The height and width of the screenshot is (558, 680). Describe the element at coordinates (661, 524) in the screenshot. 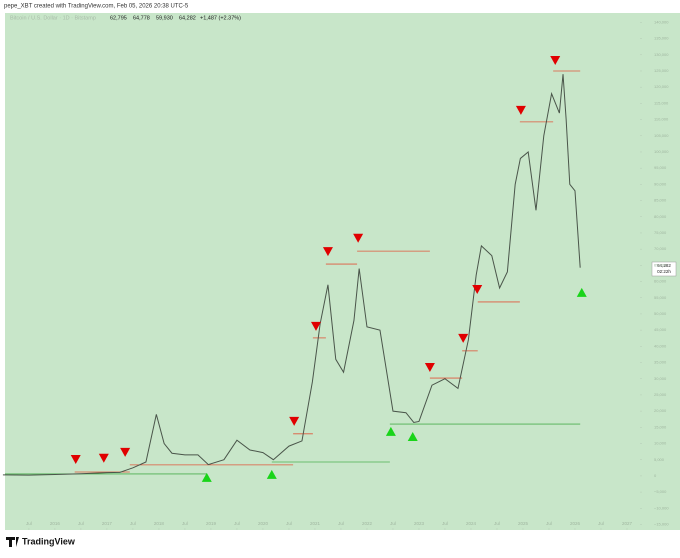

I see `y-tick-label: −15,000` at that location.